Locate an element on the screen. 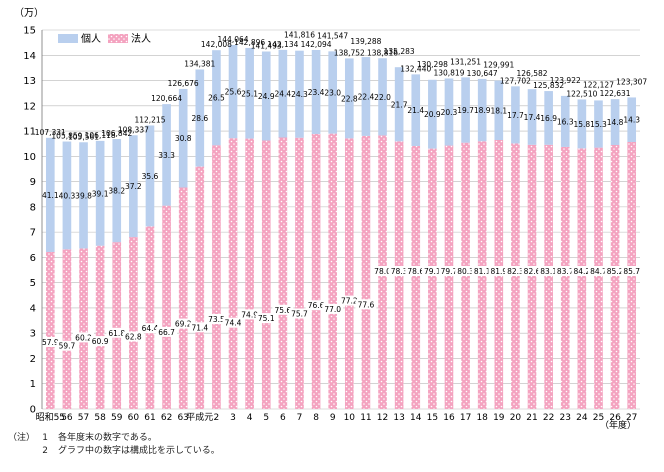 Image resolution: width=664 pixels, height=472 pixels. share-label-法人: 74.4 is located at coordinates (233, 323).